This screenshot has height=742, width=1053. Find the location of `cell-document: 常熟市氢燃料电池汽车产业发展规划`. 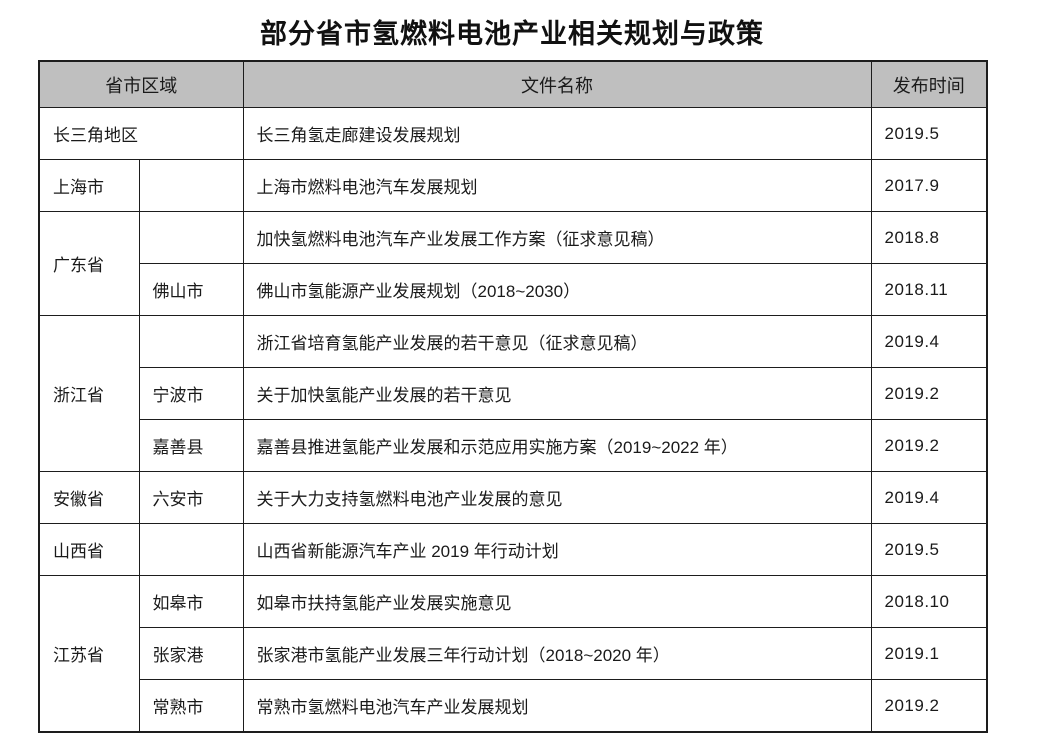

cell-document: 常熟市氢燃料电池汽车产业发展规划 is located at coordinates (557, 706).